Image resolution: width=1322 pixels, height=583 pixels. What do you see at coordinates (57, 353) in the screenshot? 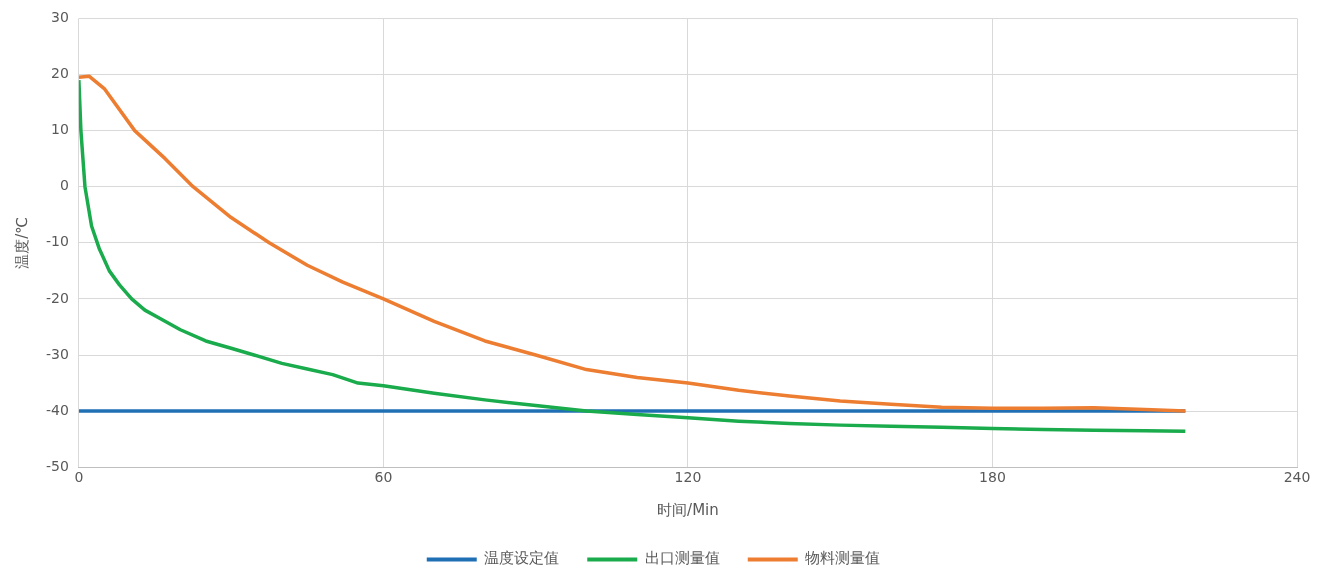
I see `y-tick-label: -30` at bounding box center [57, 353].